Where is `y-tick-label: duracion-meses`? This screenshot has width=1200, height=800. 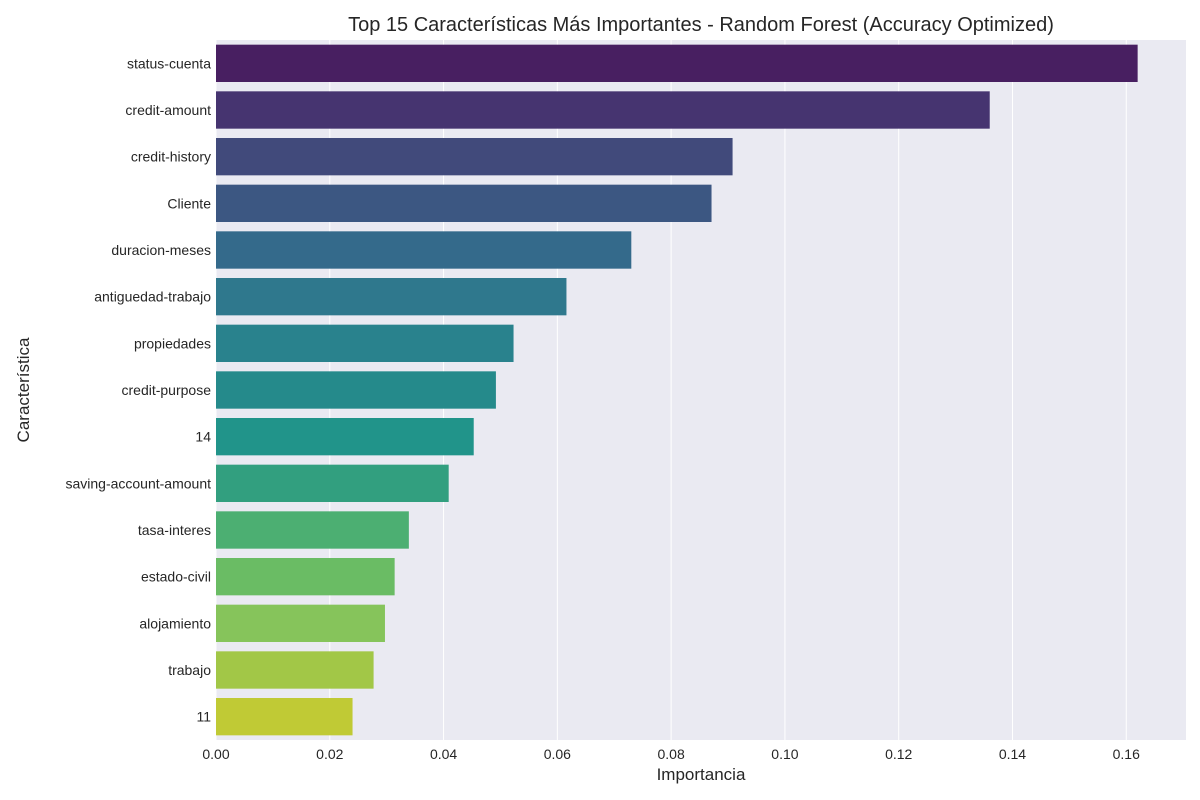
y-tick-label: duracion-meses is located at coordinates (161, 250).